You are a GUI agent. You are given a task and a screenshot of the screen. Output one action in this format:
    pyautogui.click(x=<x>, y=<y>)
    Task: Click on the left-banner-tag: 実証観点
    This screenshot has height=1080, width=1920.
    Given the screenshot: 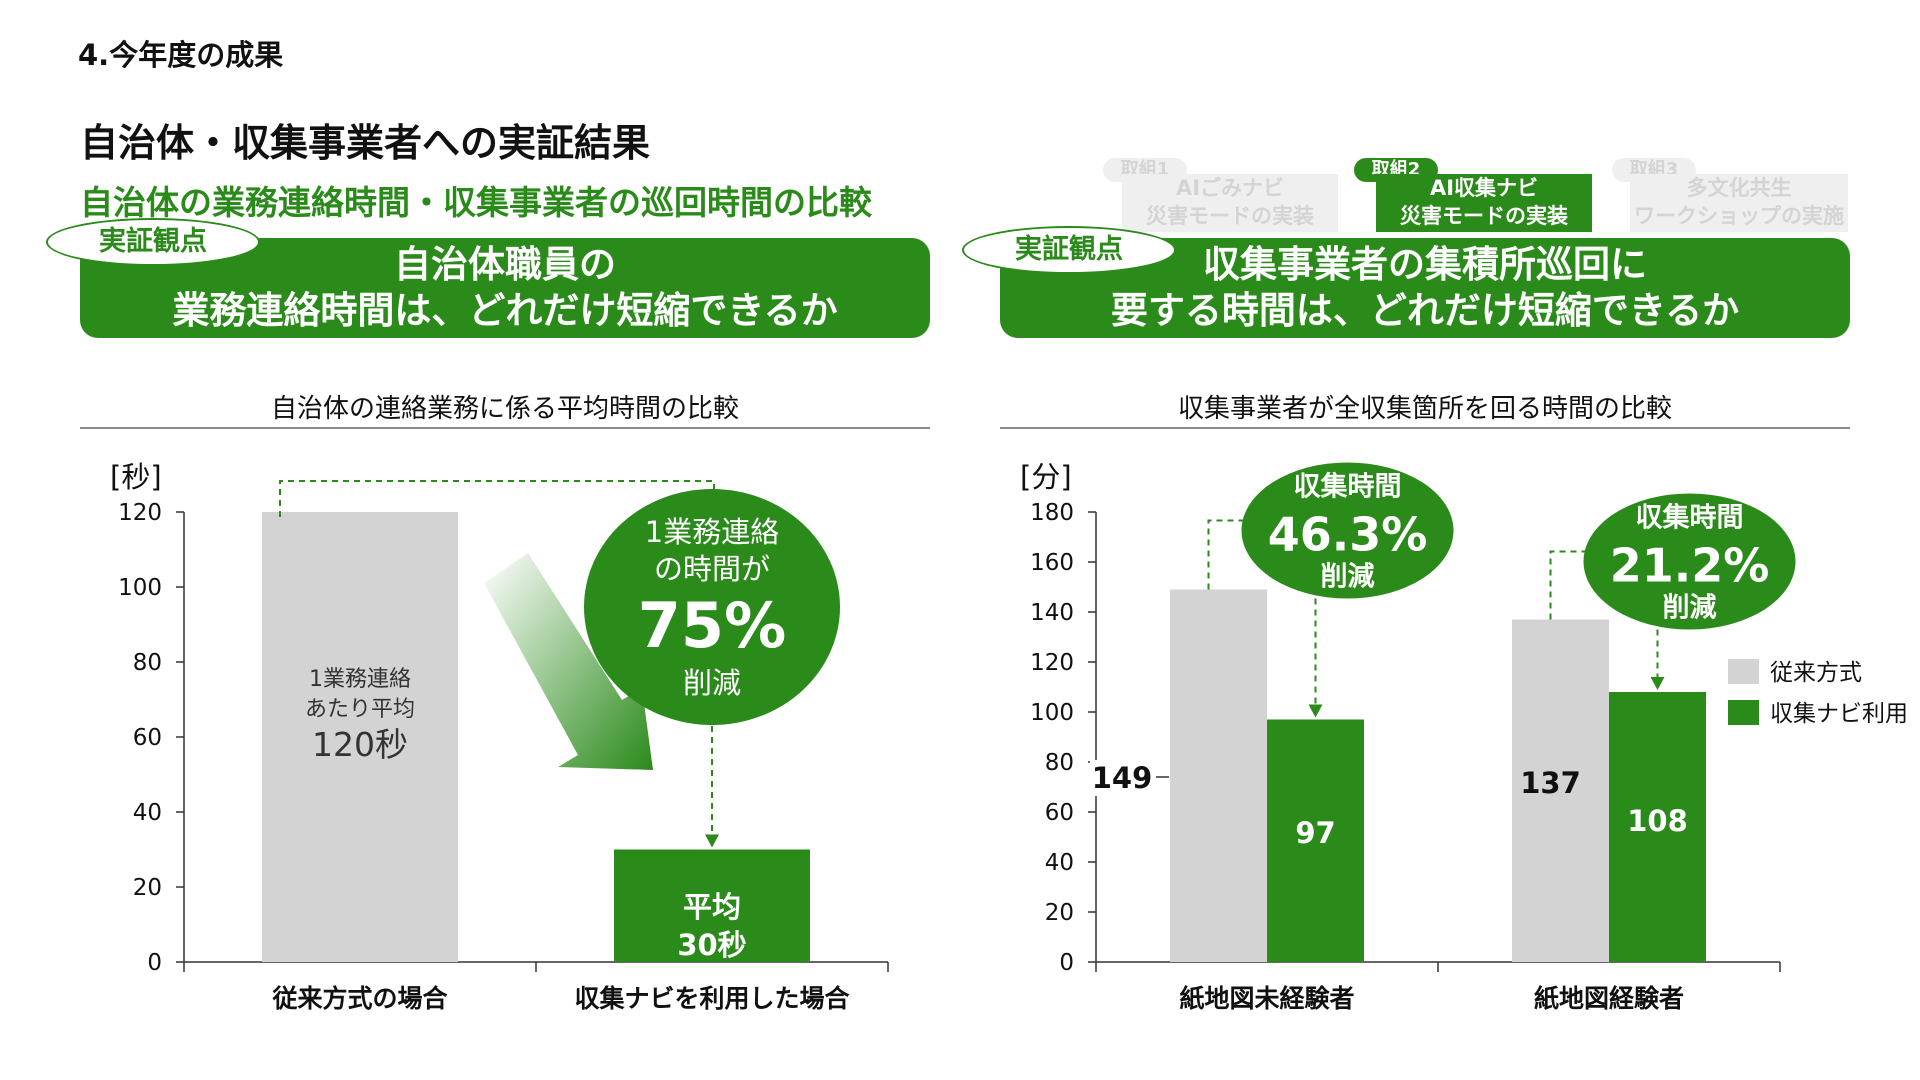 What is the action you would take?
    pyautogui.click(x=153, y=242)
    